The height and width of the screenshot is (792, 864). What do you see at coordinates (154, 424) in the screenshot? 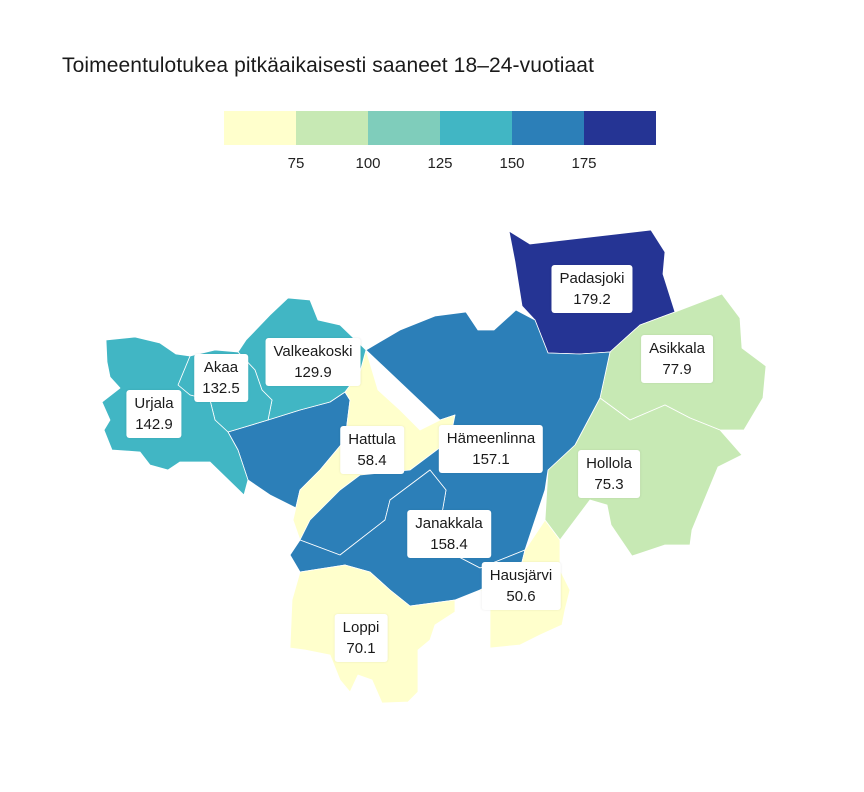
I see `region-value: 142.9` at bounding box center [154, 424].